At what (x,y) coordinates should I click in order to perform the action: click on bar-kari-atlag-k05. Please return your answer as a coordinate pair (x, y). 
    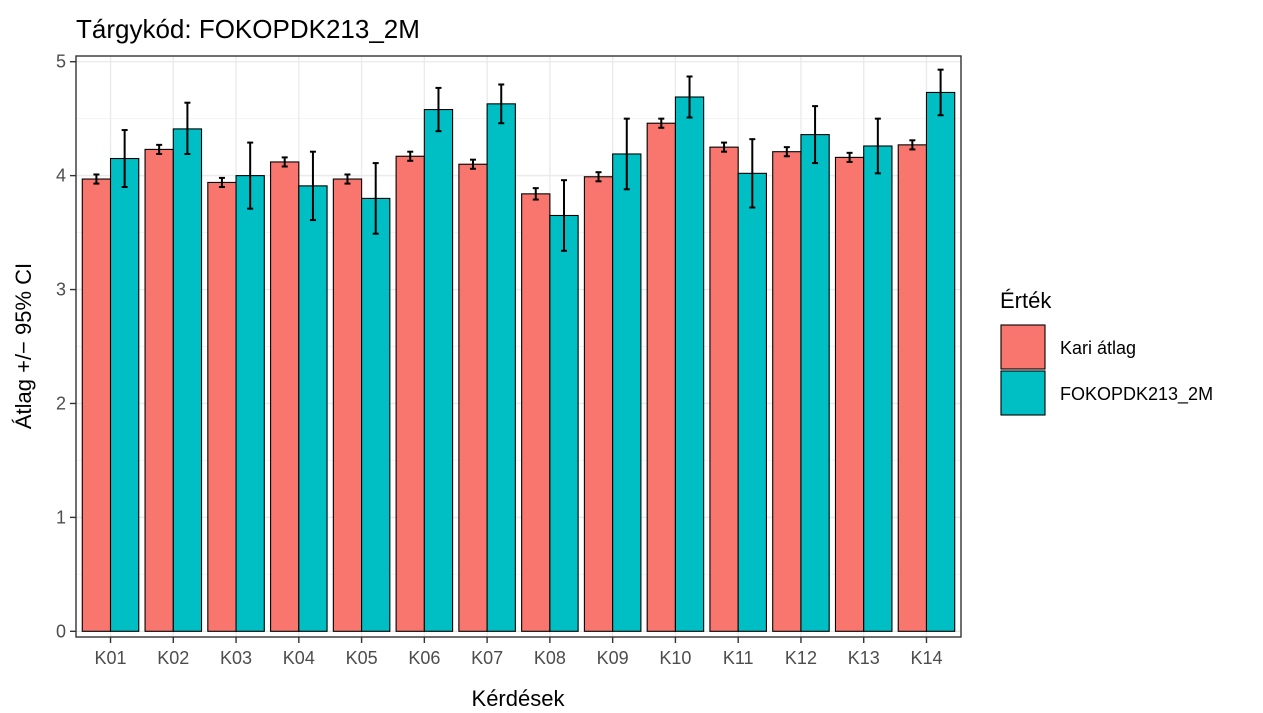
    Looking at the image, I should click on (347, 405).